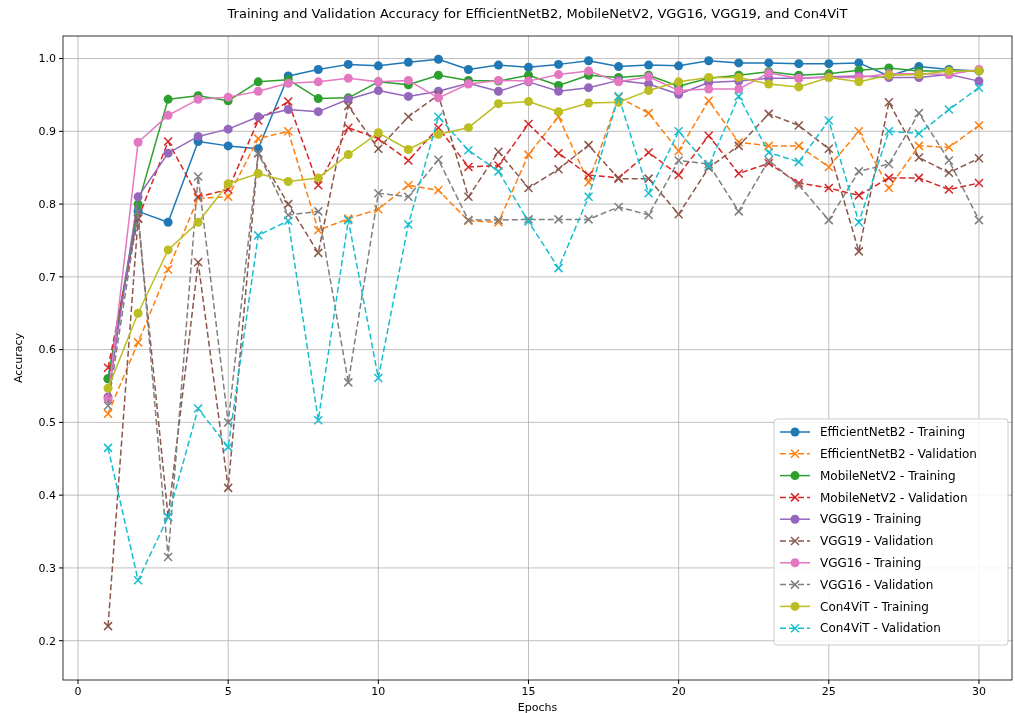  What do you see at coordinates (537, 13) in the screenshot?
I see `chart-title: Training and Validation Accuracy for EfficientNetB2, MobileNetV2, VGG16, VGG19, and Con4ViT` at bounding box center [537, 13].